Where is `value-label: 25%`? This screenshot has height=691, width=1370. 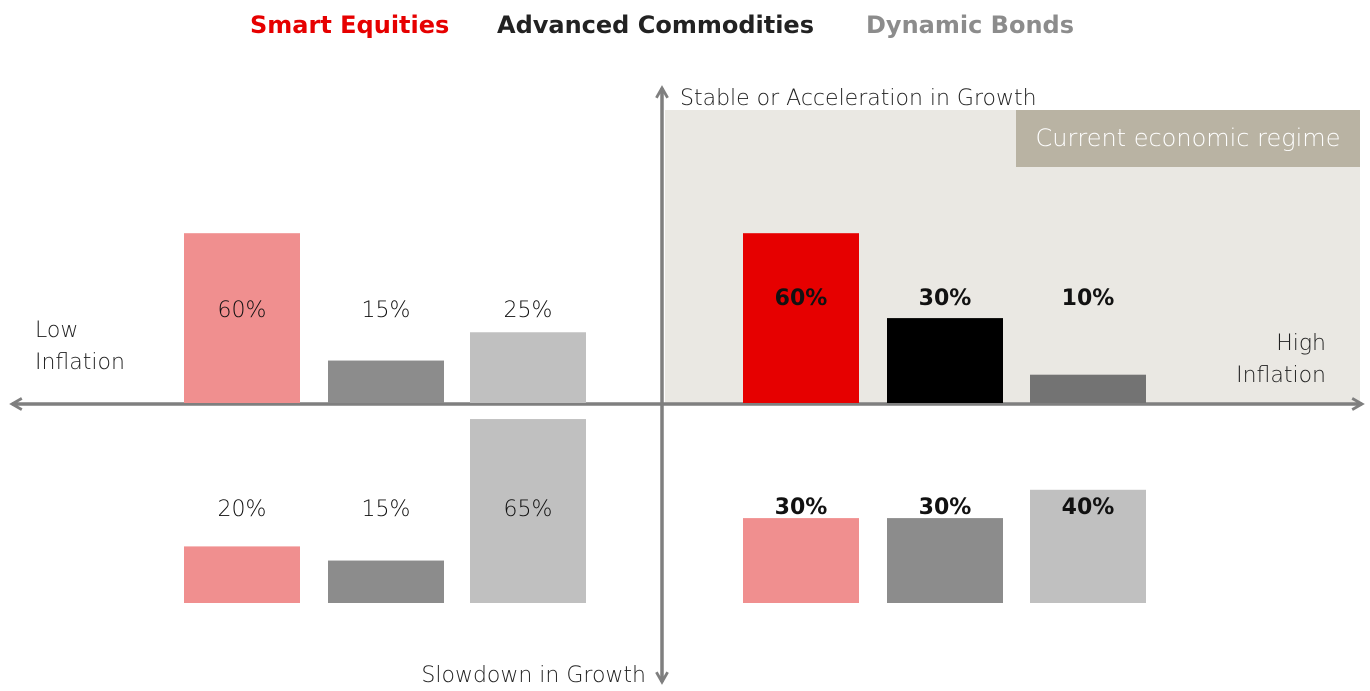
value-label: 25% is located at coordinates (528, 310).